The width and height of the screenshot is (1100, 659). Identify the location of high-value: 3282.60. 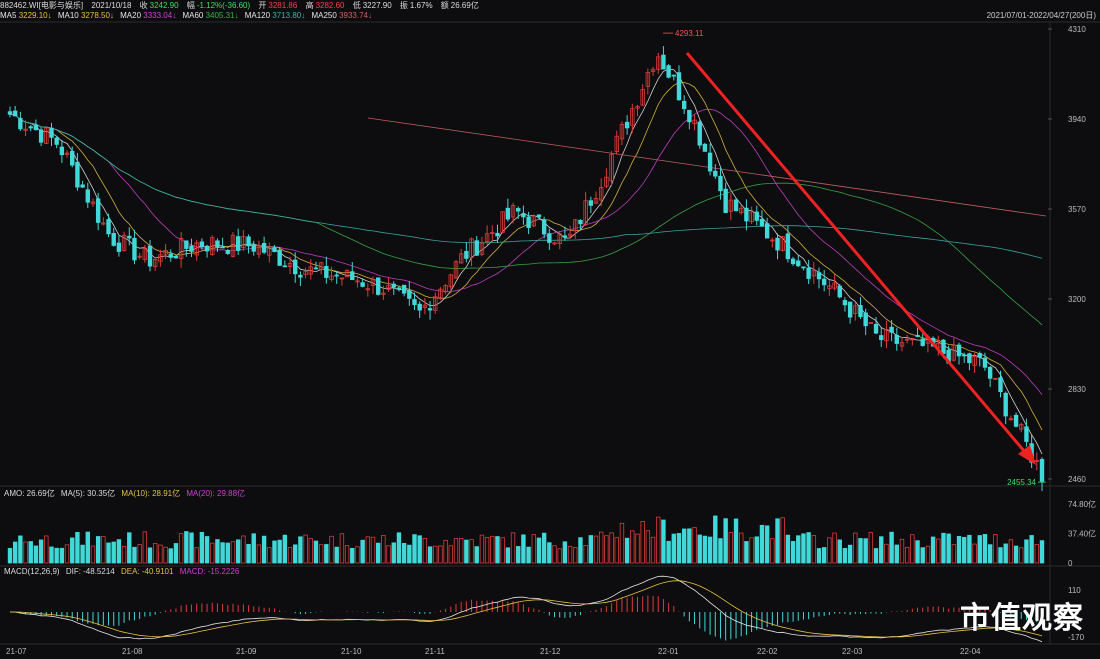
(330, 5).